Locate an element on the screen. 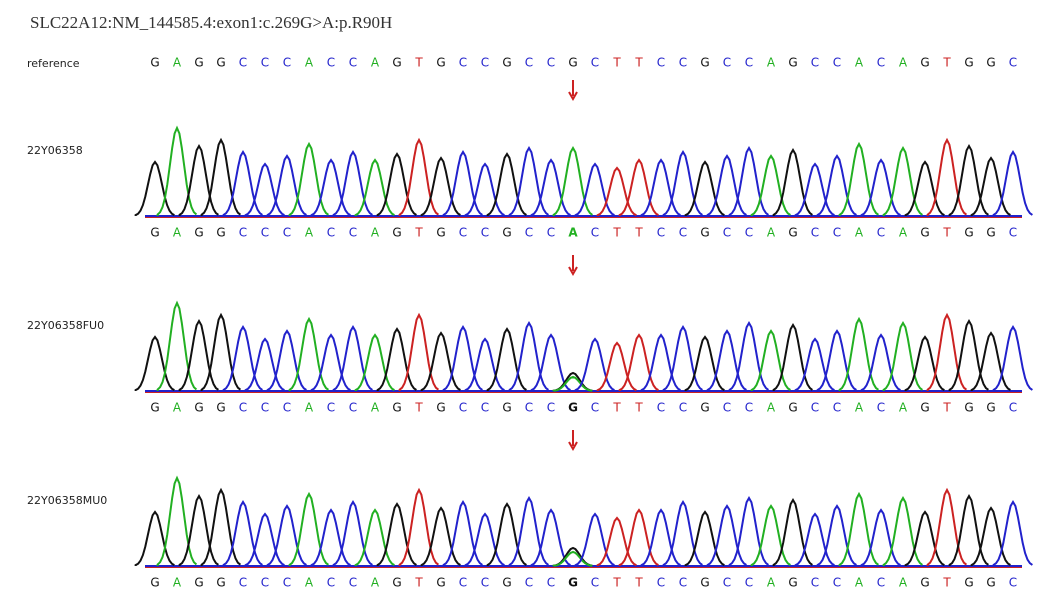  sample-label: 22Y06358FU0 is located at coordinates (65, 325).